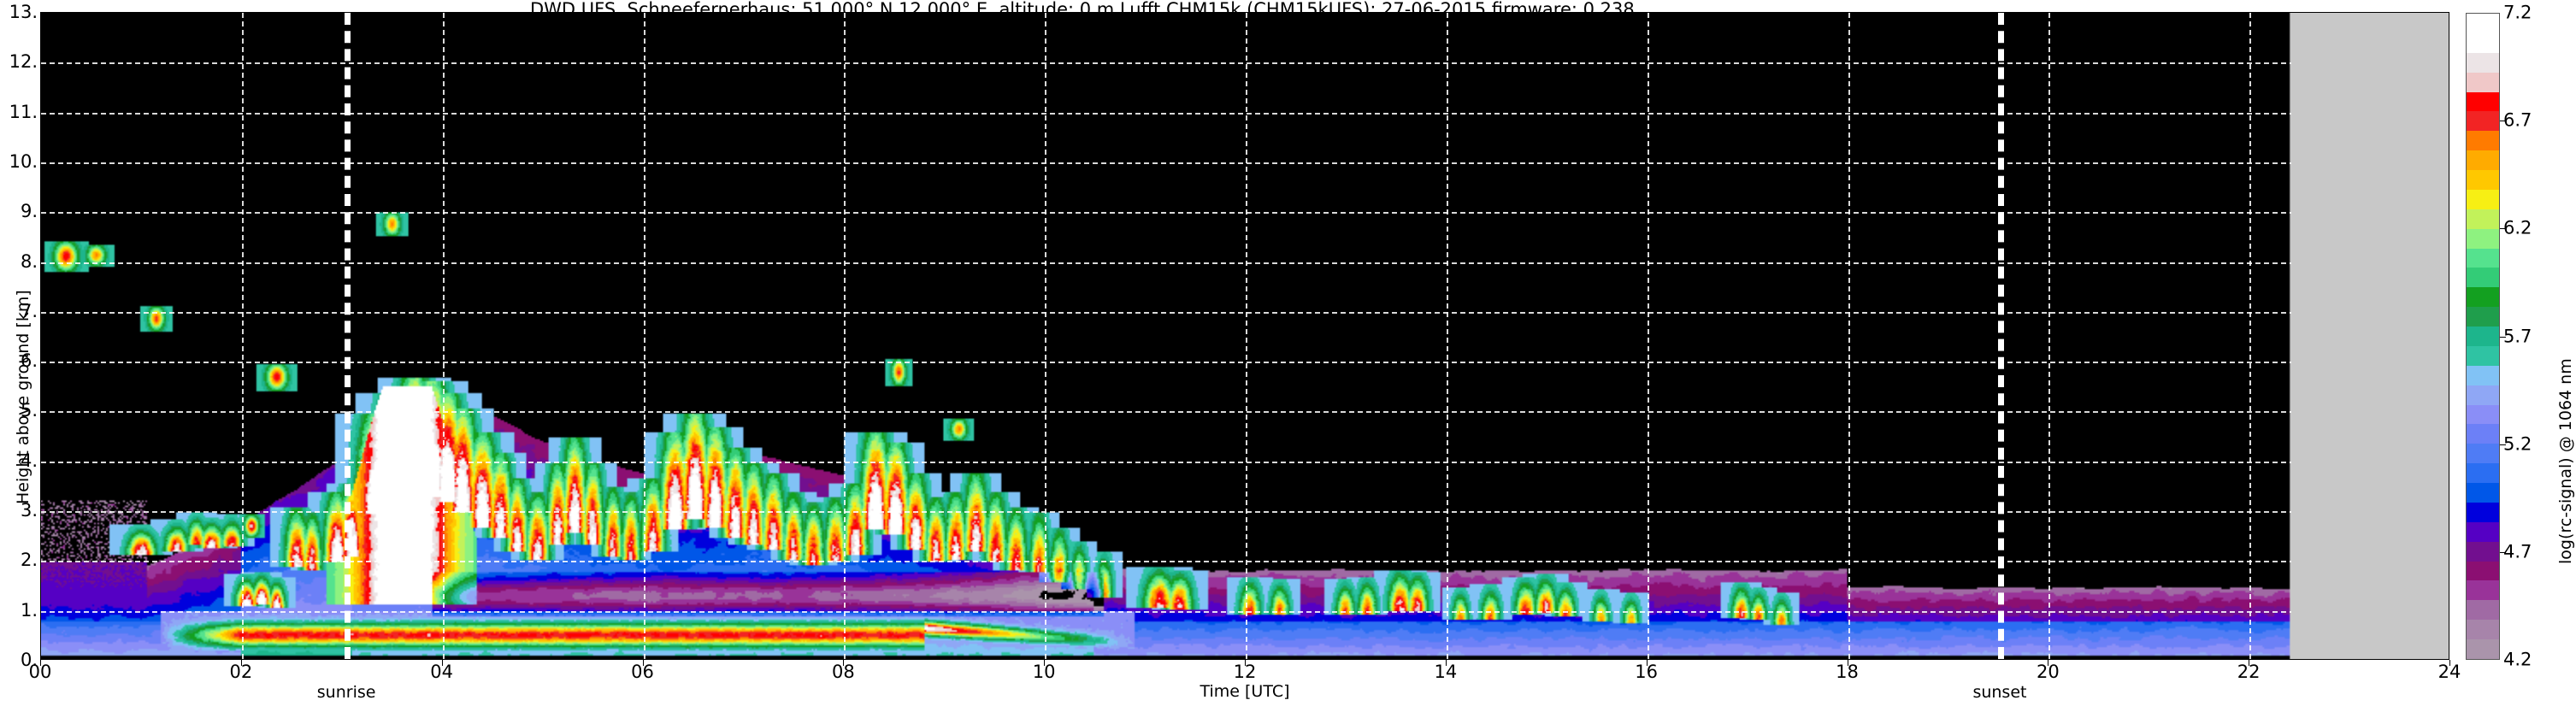 The image size is (2576, 706). I want to click on y-axis-tick-label: 10., so click(24, 161).